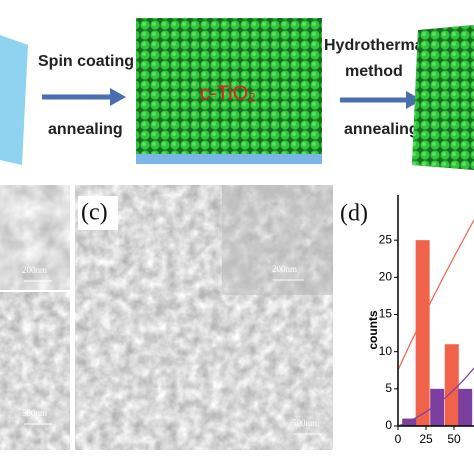  I want to click on nanorods, so click(443, 97).